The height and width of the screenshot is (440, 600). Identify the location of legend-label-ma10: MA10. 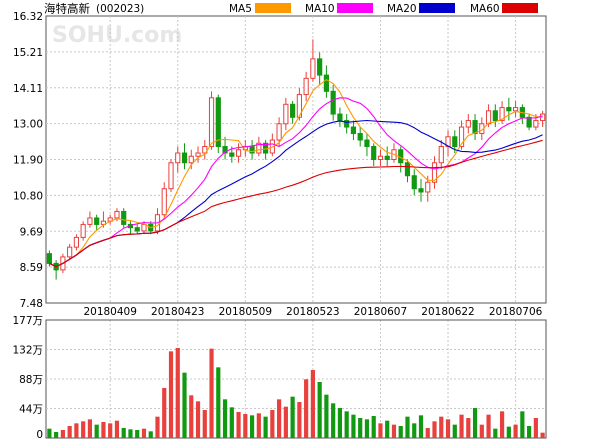
(320, 9).